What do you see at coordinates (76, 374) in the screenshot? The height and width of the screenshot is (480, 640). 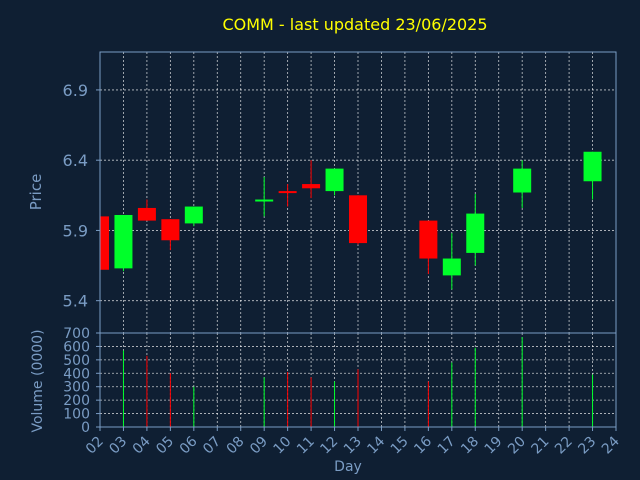 I see `volume-tick-label: 400` at bounding box center [76, 374].